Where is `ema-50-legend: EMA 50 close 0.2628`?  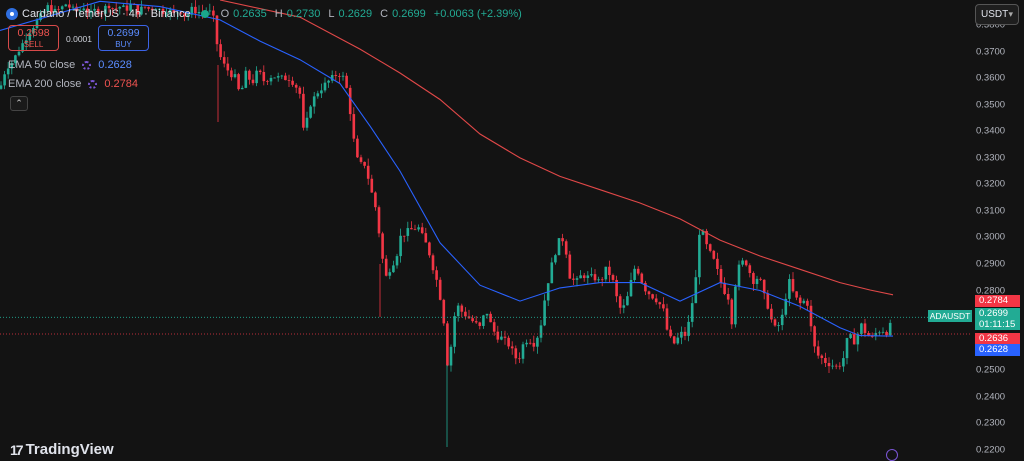
ema-50-legend: EMA 50 close 0.2628 is located at coordinates (70, 65).